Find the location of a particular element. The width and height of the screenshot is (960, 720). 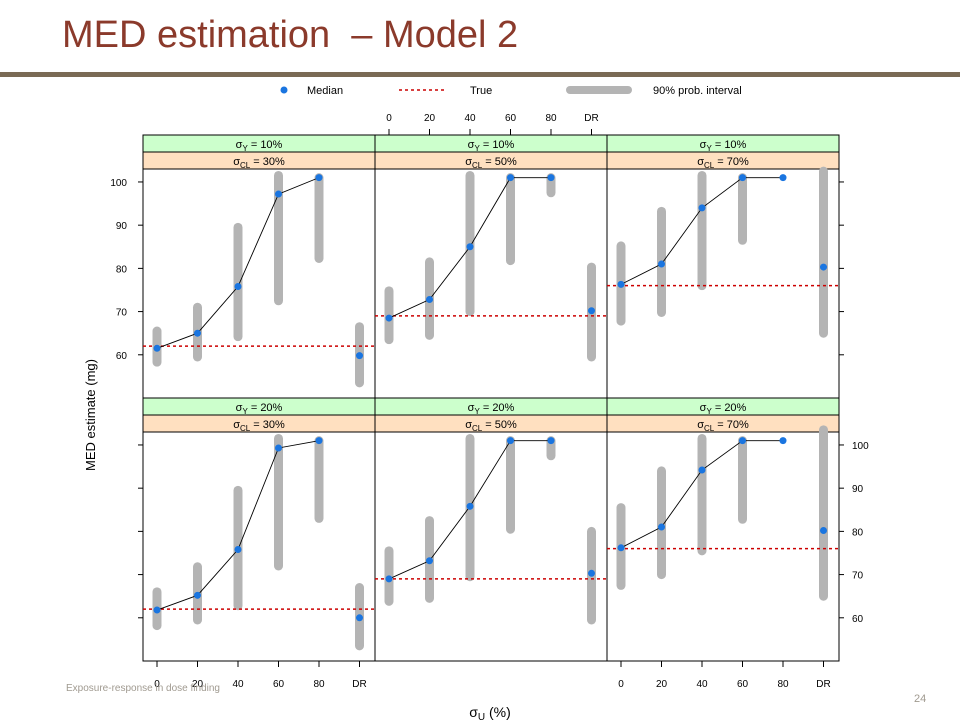

y-axis-title: MED estimate (mg) is located at coordinates (90, 415).